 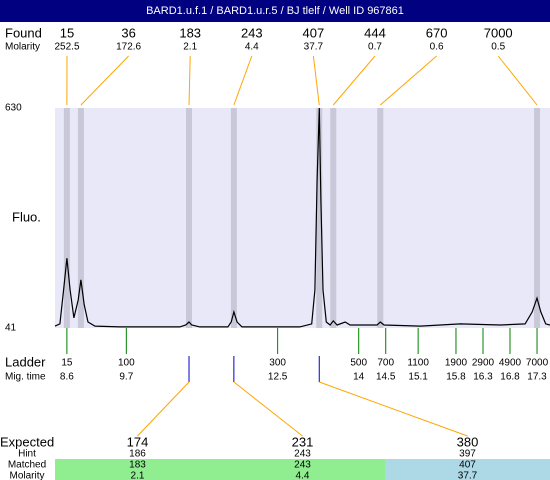 What do you see at coordinates (303, 441) in the screenshot?
I see `expected-value: 231` at bounding box center [303, 441].